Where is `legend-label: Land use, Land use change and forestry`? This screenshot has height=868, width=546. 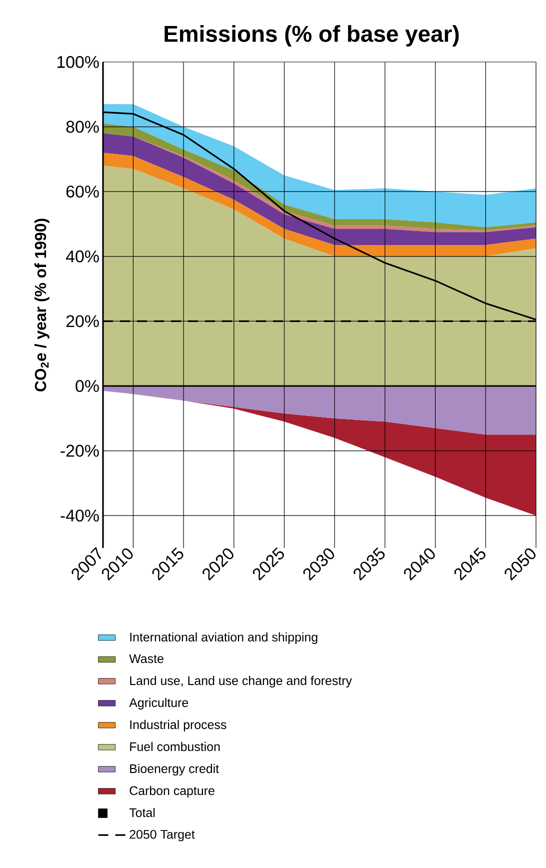 legend-label: Land use, Land use change and forestry is located at coordinates (241, 682).